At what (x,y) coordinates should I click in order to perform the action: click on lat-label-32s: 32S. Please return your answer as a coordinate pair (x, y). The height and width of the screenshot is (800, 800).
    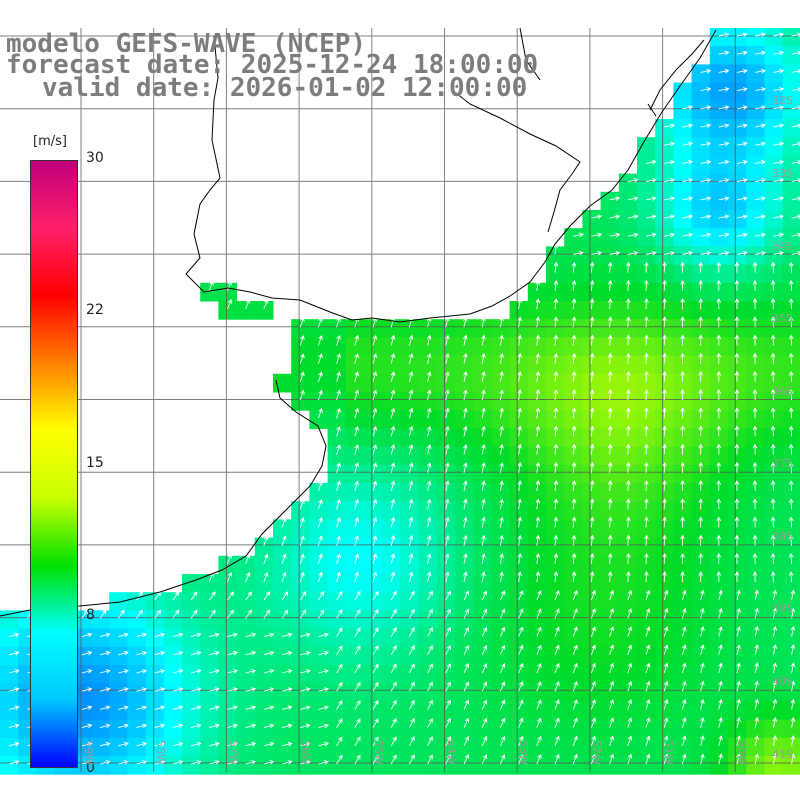
    Looking at the image, I should click on (782, 100).